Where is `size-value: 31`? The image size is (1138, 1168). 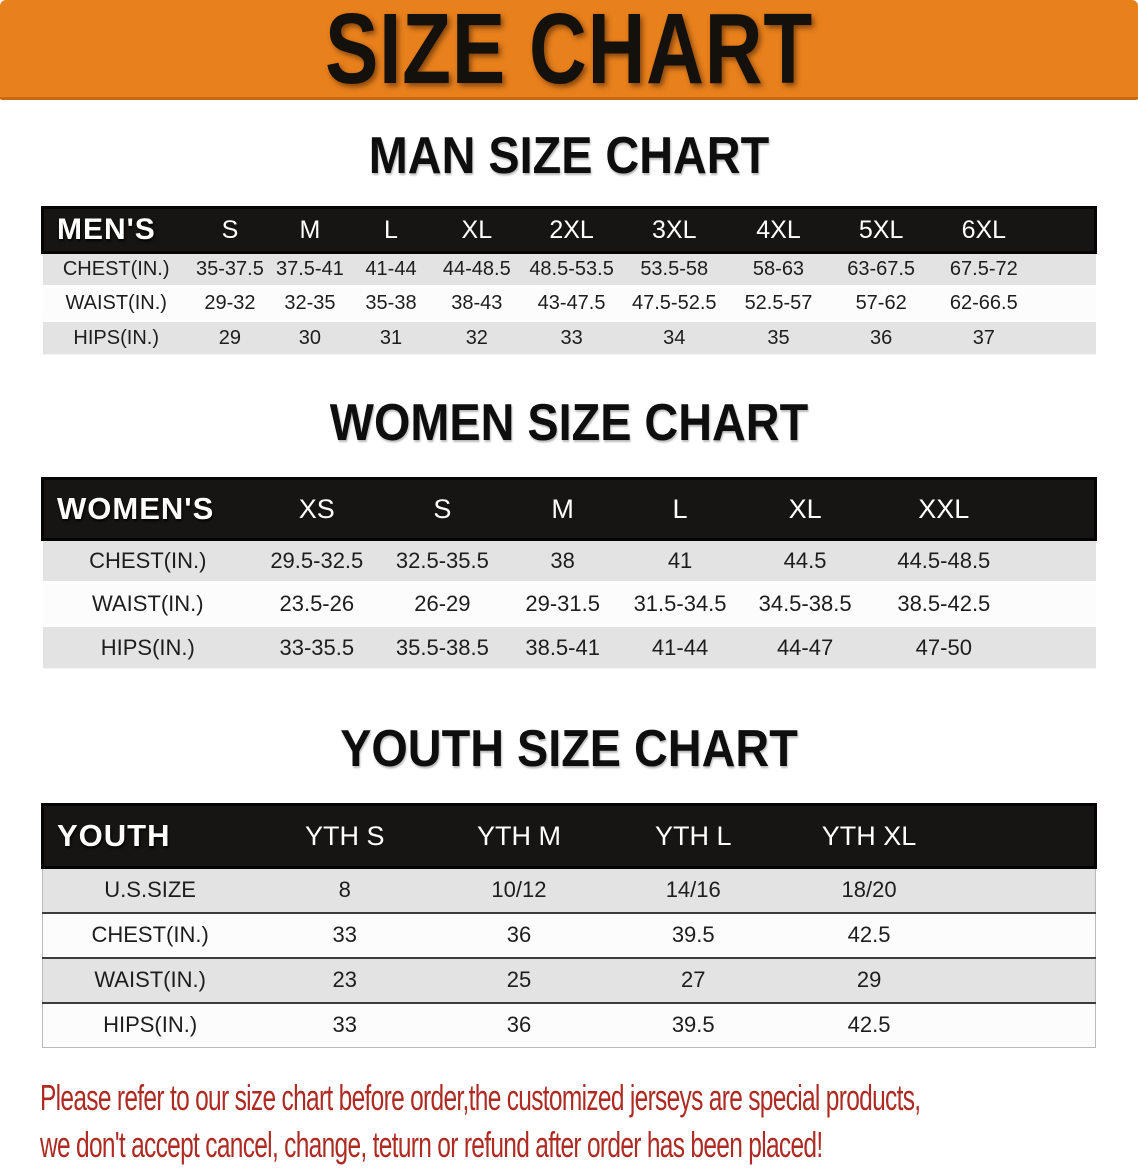
size-value: 31 is located at coordinates (391, 337).